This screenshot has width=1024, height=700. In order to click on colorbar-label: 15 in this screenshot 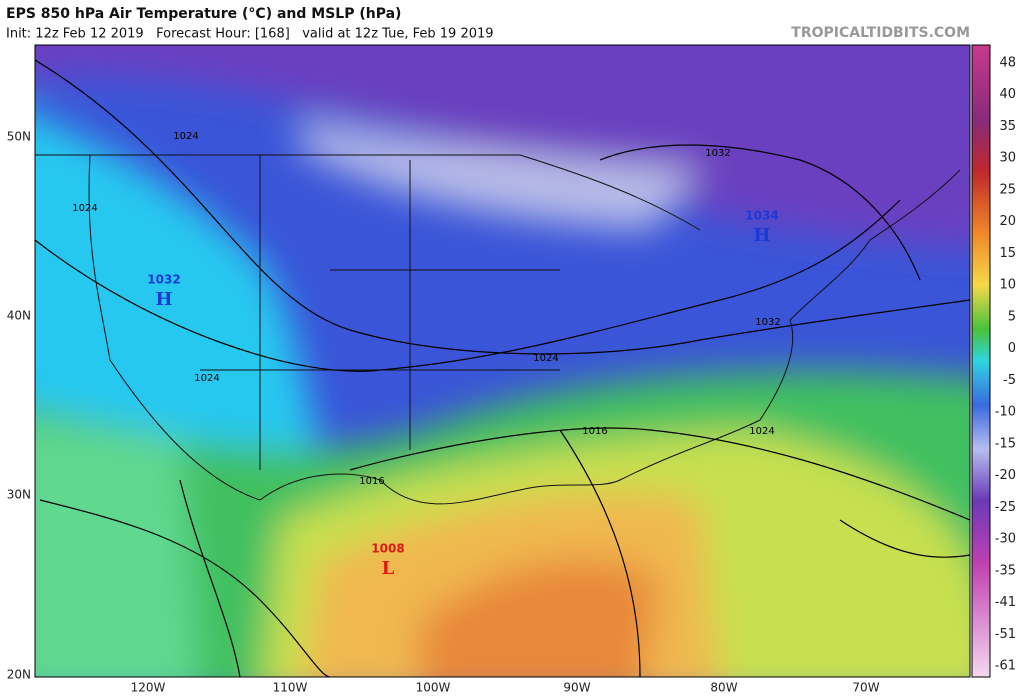, I will do `click(1007, 253)`.